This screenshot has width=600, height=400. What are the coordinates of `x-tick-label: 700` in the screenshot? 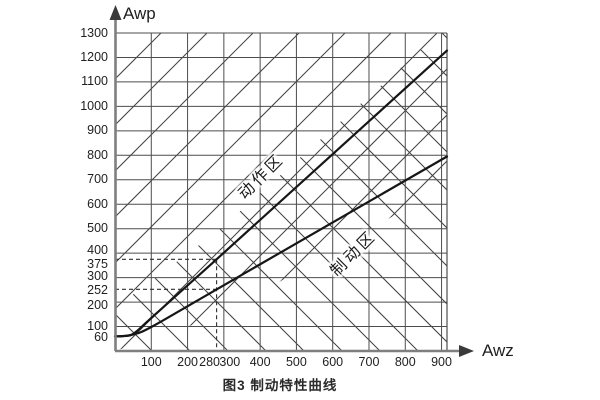 It's located at (369, 362).